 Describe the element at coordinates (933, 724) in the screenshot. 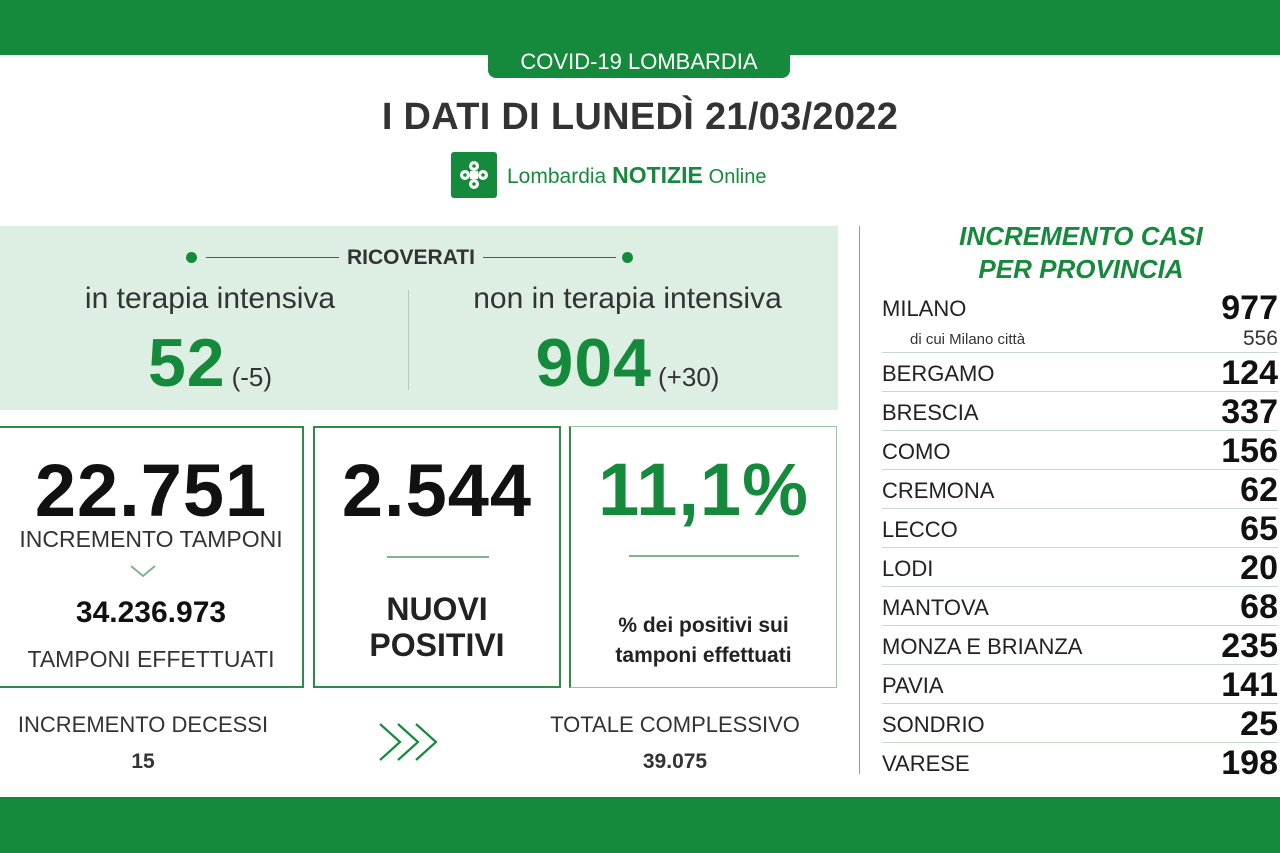

I see `province-name: SONDRIO` at that location.